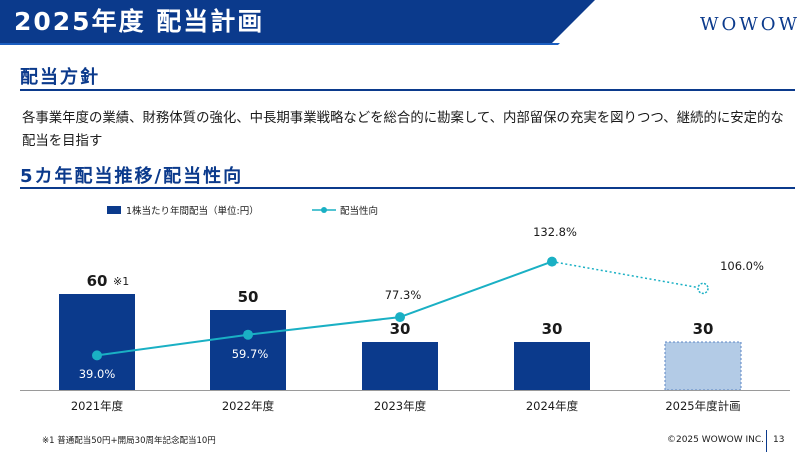 The height and width of the screenshot is (455, 810). What do you see at coordinates (192, 211) in the screenshot?
I see `legend-label-dividend: 1株当たり年間配当（単位:円）` at bounding box center [192, 211].